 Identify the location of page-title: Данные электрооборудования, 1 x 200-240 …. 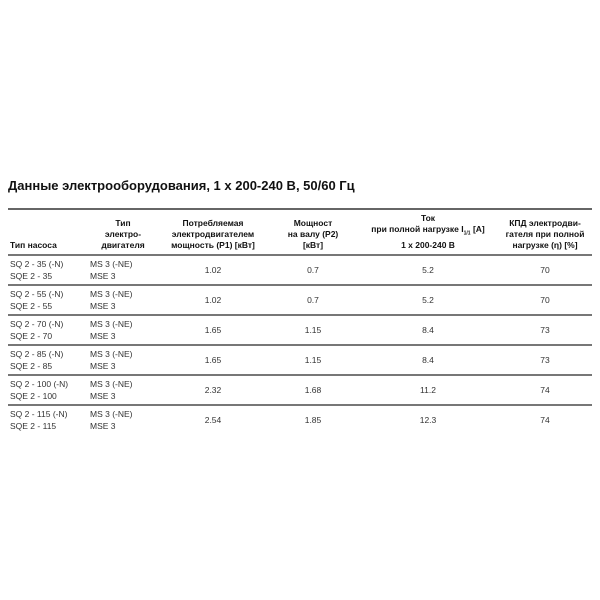
(181, 185).